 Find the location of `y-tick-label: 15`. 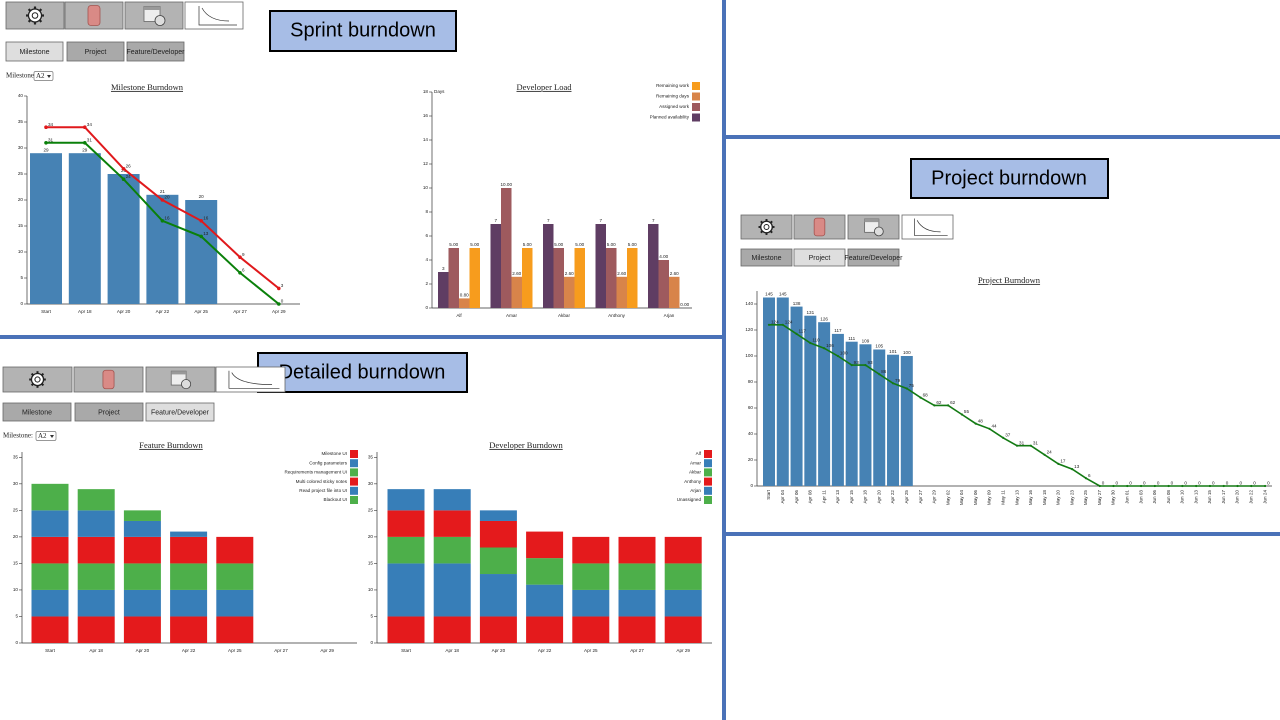

y-tick-label: 15 is located at coordinates (371, 563).